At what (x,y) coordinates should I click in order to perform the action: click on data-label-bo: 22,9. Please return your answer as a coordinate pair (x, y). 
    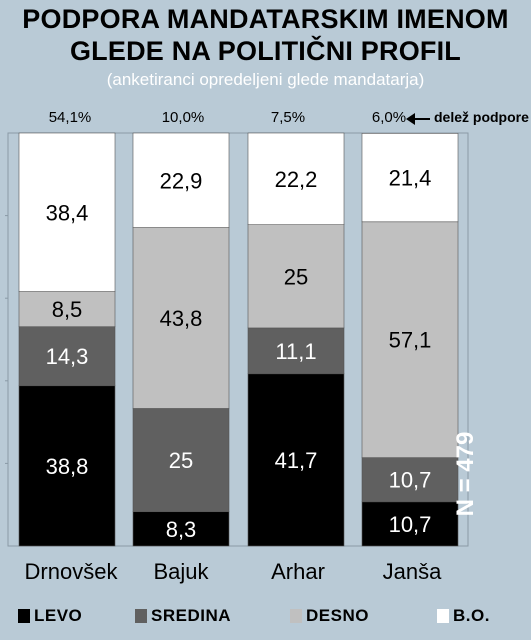
    Looking at the image, I should click on (181, 180).